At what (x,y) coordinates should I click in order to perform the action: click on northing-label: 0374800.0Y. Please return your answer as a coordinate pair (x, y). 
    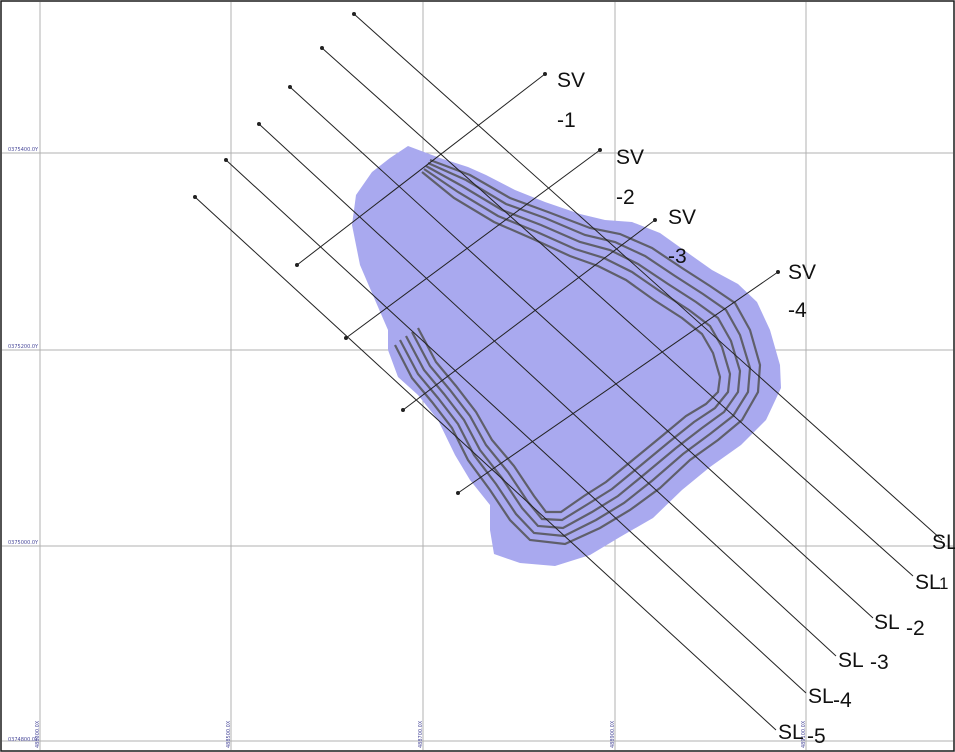
    Looking at the image, I should click on (23, 740).